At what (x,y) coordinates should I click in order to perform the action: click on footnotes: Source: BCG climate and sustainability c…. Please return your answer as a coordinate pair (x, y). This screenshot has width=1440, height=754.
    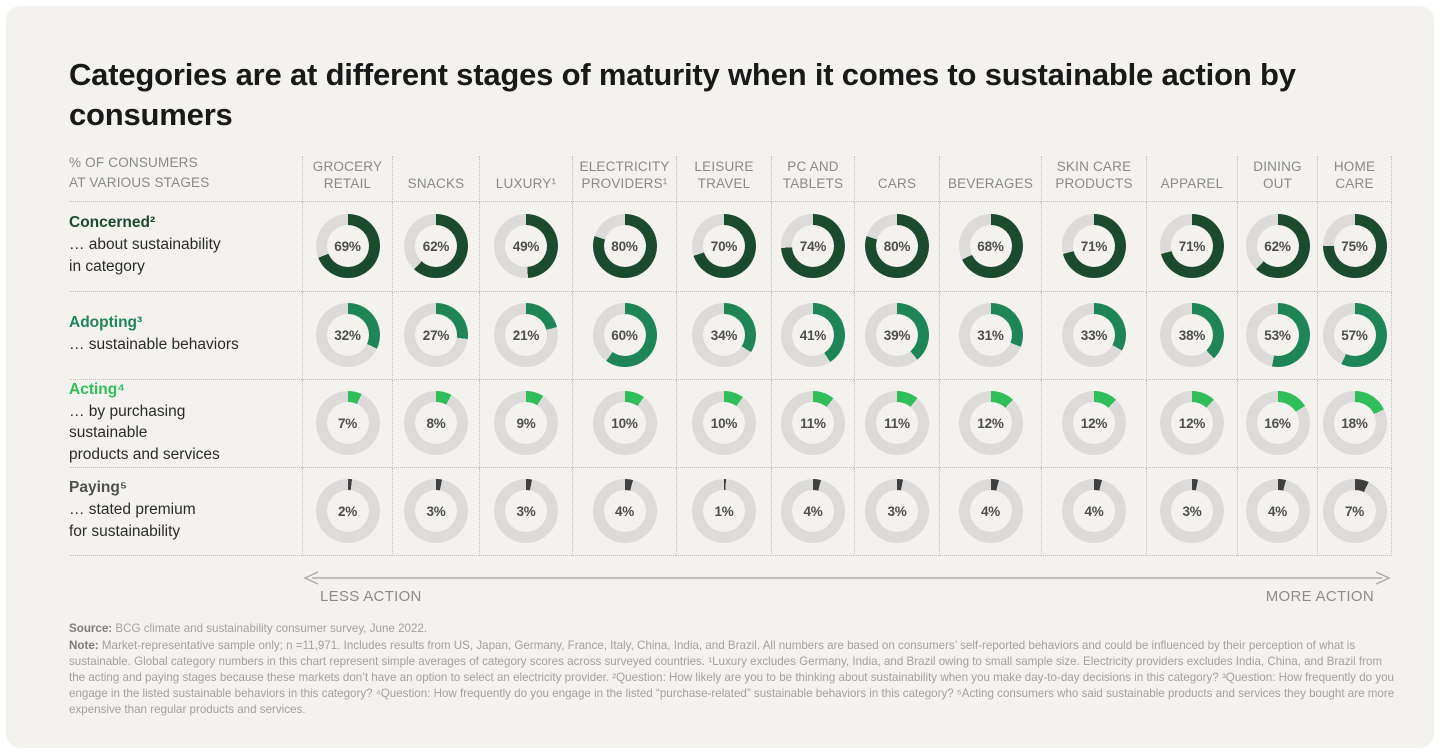
    Looking at the image, I should click on (732, 669).